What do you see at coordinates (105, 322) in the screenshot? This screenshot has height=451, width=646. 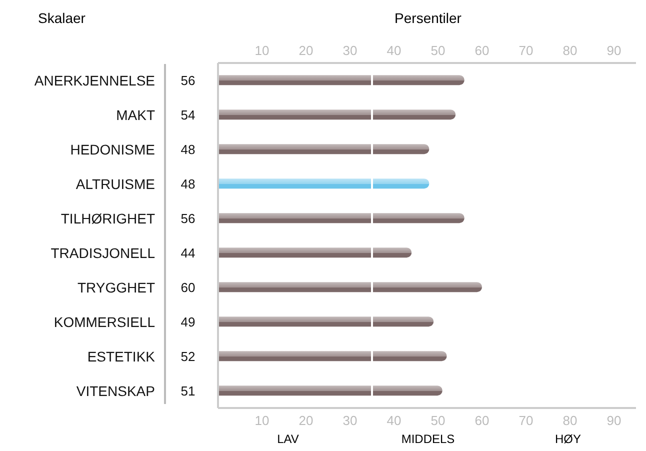 I see `y-tick-label: KOMMERSIELL` at bounding box center [105, 322].